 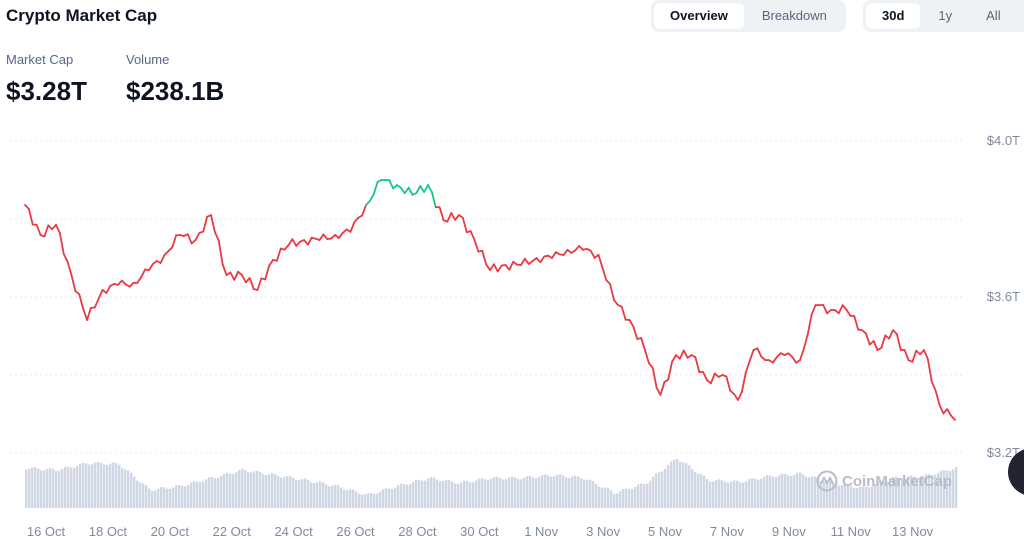 What do you see at coordinates (46, 531) in the screenshot?
I see `x-tick-label: 16 Oct` at bounding box center [46, 531].